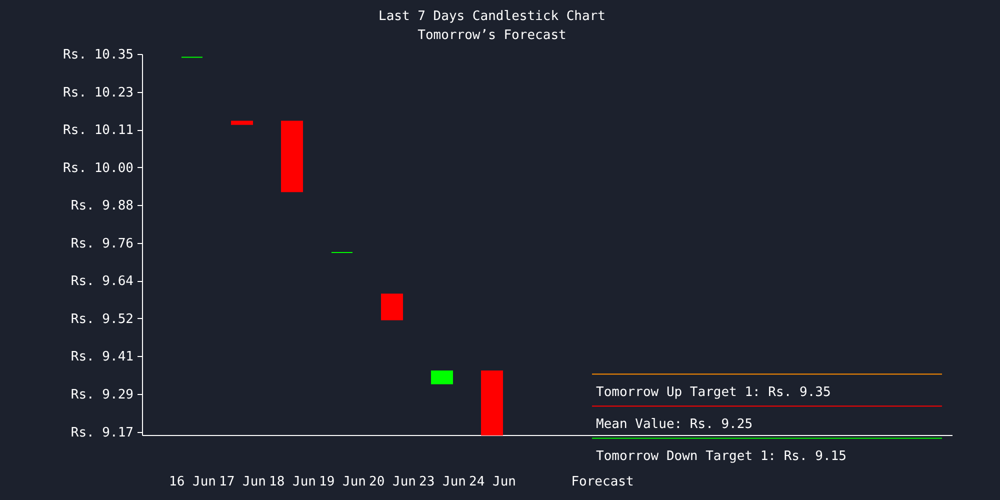  I want to click on x-tick-label: 17 Jun, so click(242, 482).